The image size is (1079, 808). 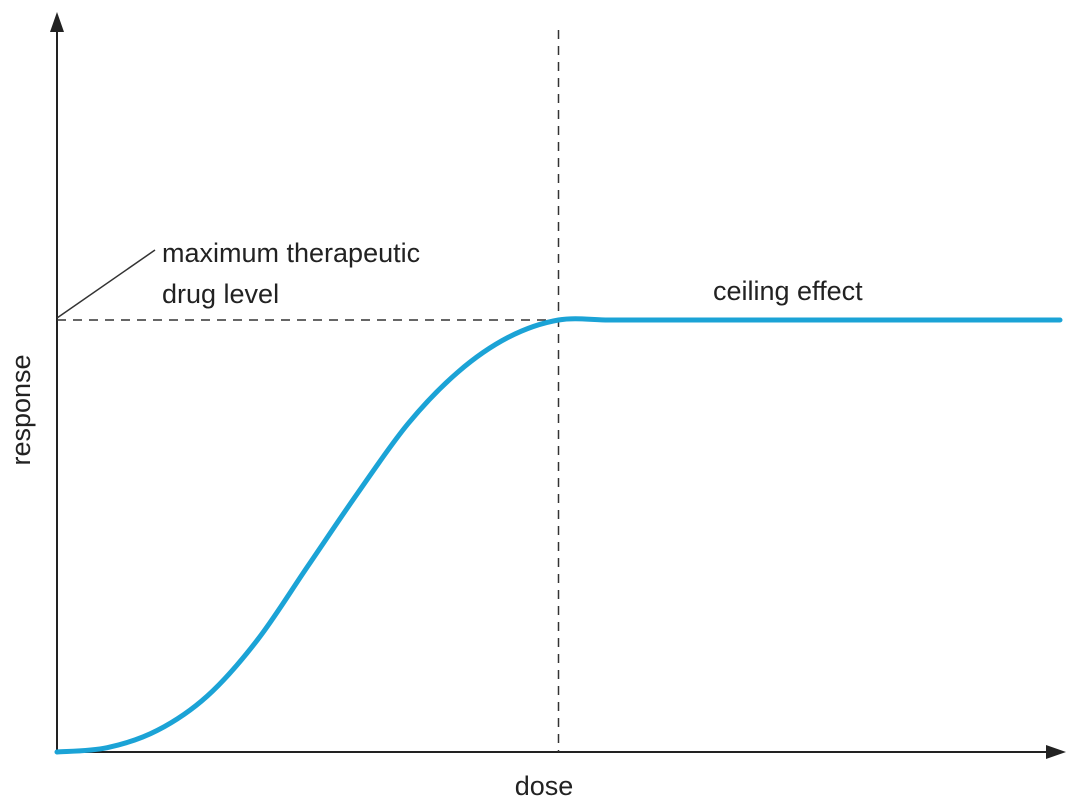 I want to click on ceiling-effect-label: ceiling effect, so click(x=788, y=291).